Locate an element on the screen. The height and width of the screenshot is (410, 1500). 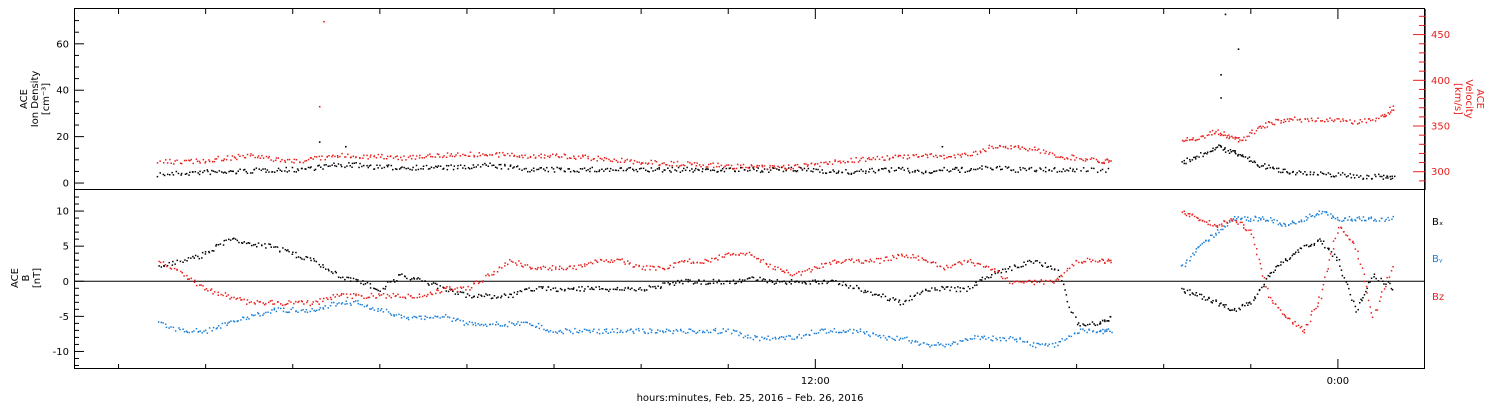
velocity-red-outlier is located at coordinates (319, 106).